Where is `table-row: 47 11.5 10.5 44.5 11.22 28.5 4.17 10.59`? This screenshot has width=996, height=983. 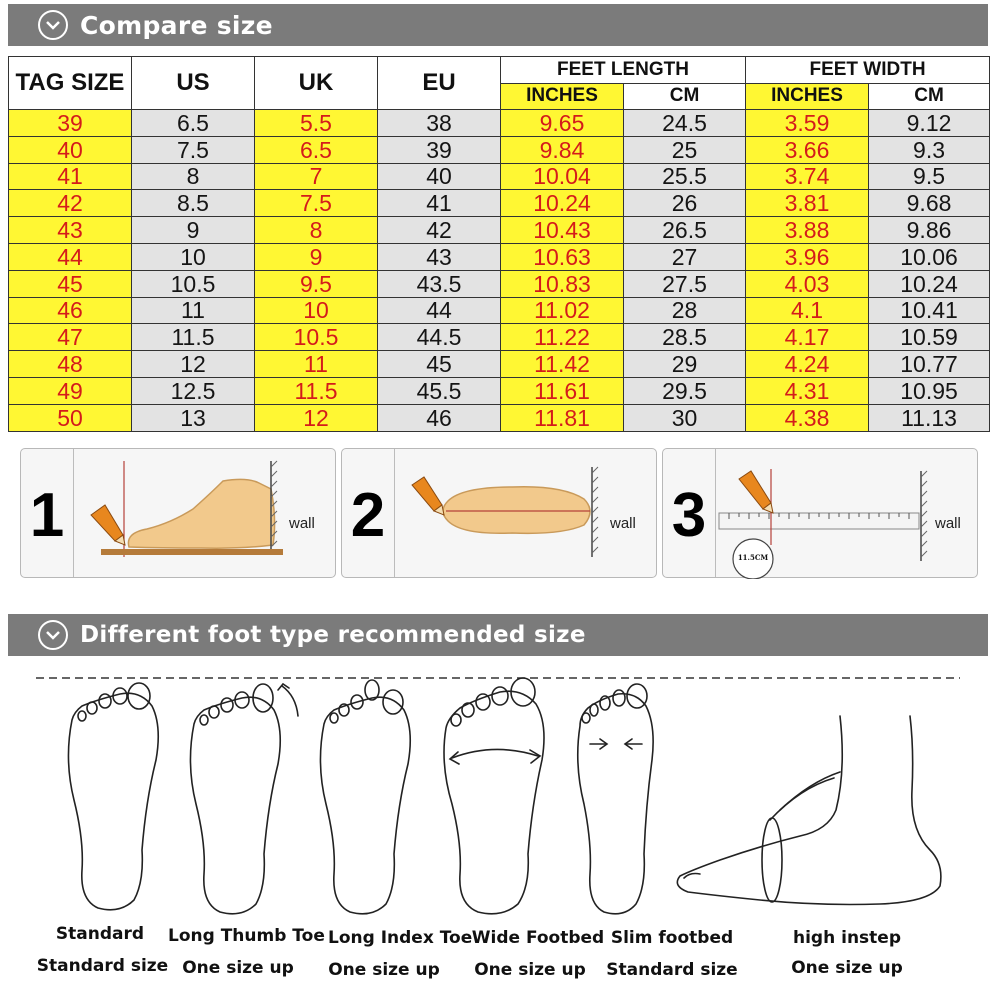 table-row: 47 11.5 10.5 44.5 11.22 28.5 4.17 10.59 is located at coordinates (499, 337).